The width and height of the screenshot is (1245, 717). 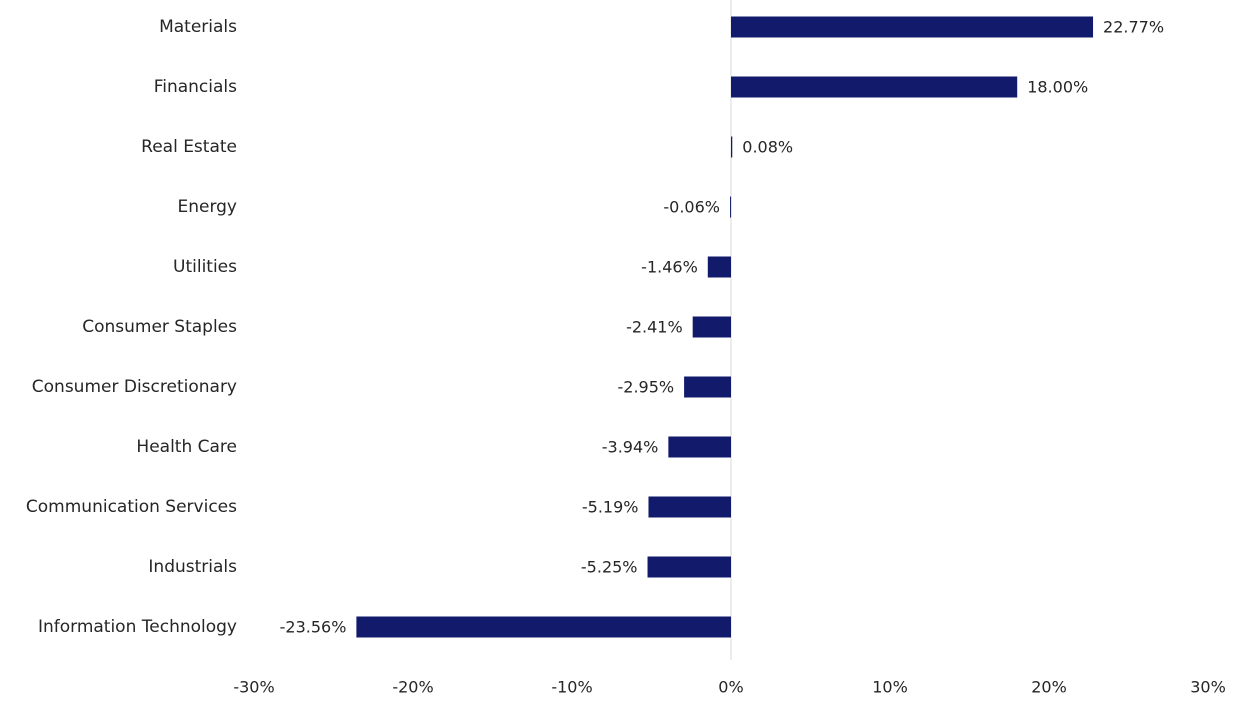 I want to click on category-label-materials: Materials, so click(x=198, y=27).